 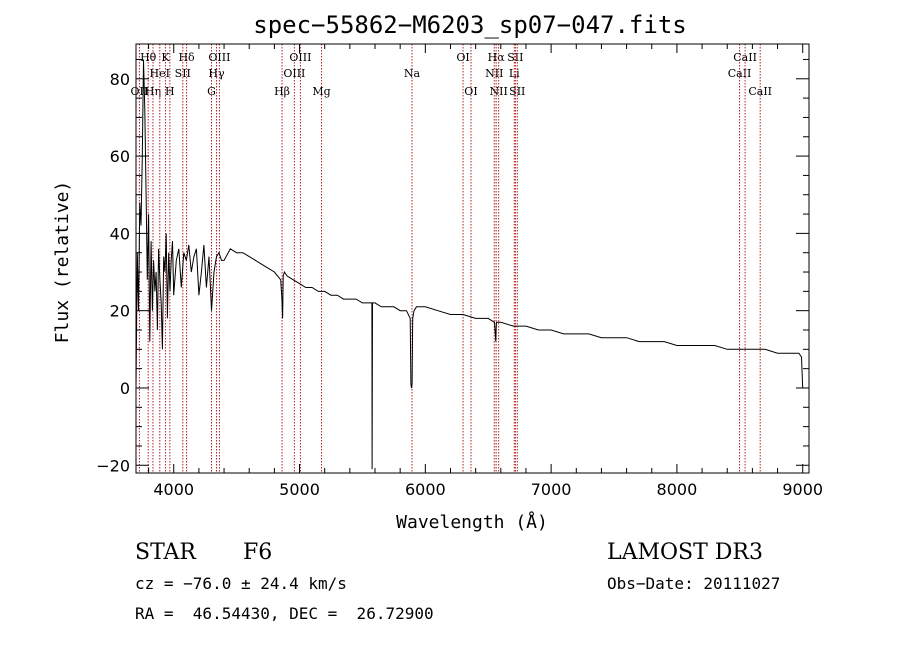 I want to click on x-tick-label-4: 8000, so click(x=677, y=489).